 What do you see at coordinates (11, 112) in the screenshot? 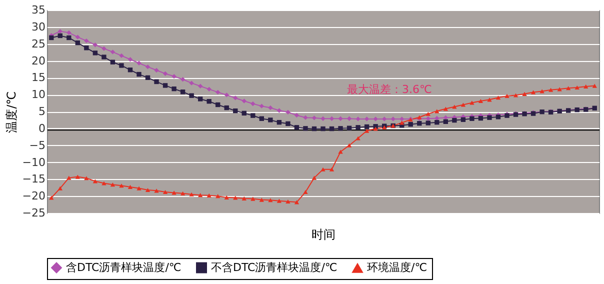
I see `y-axis-title: 温度/℃` at bounding box center [11, 112].